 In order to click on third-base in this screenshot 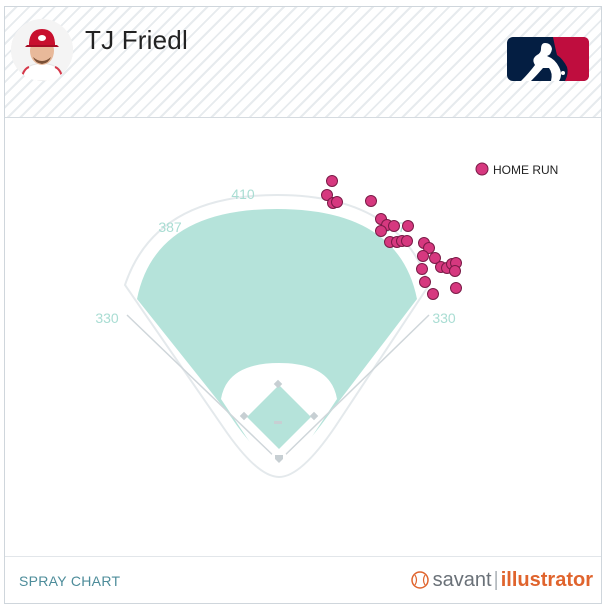, I will do `click(244, 416)`.